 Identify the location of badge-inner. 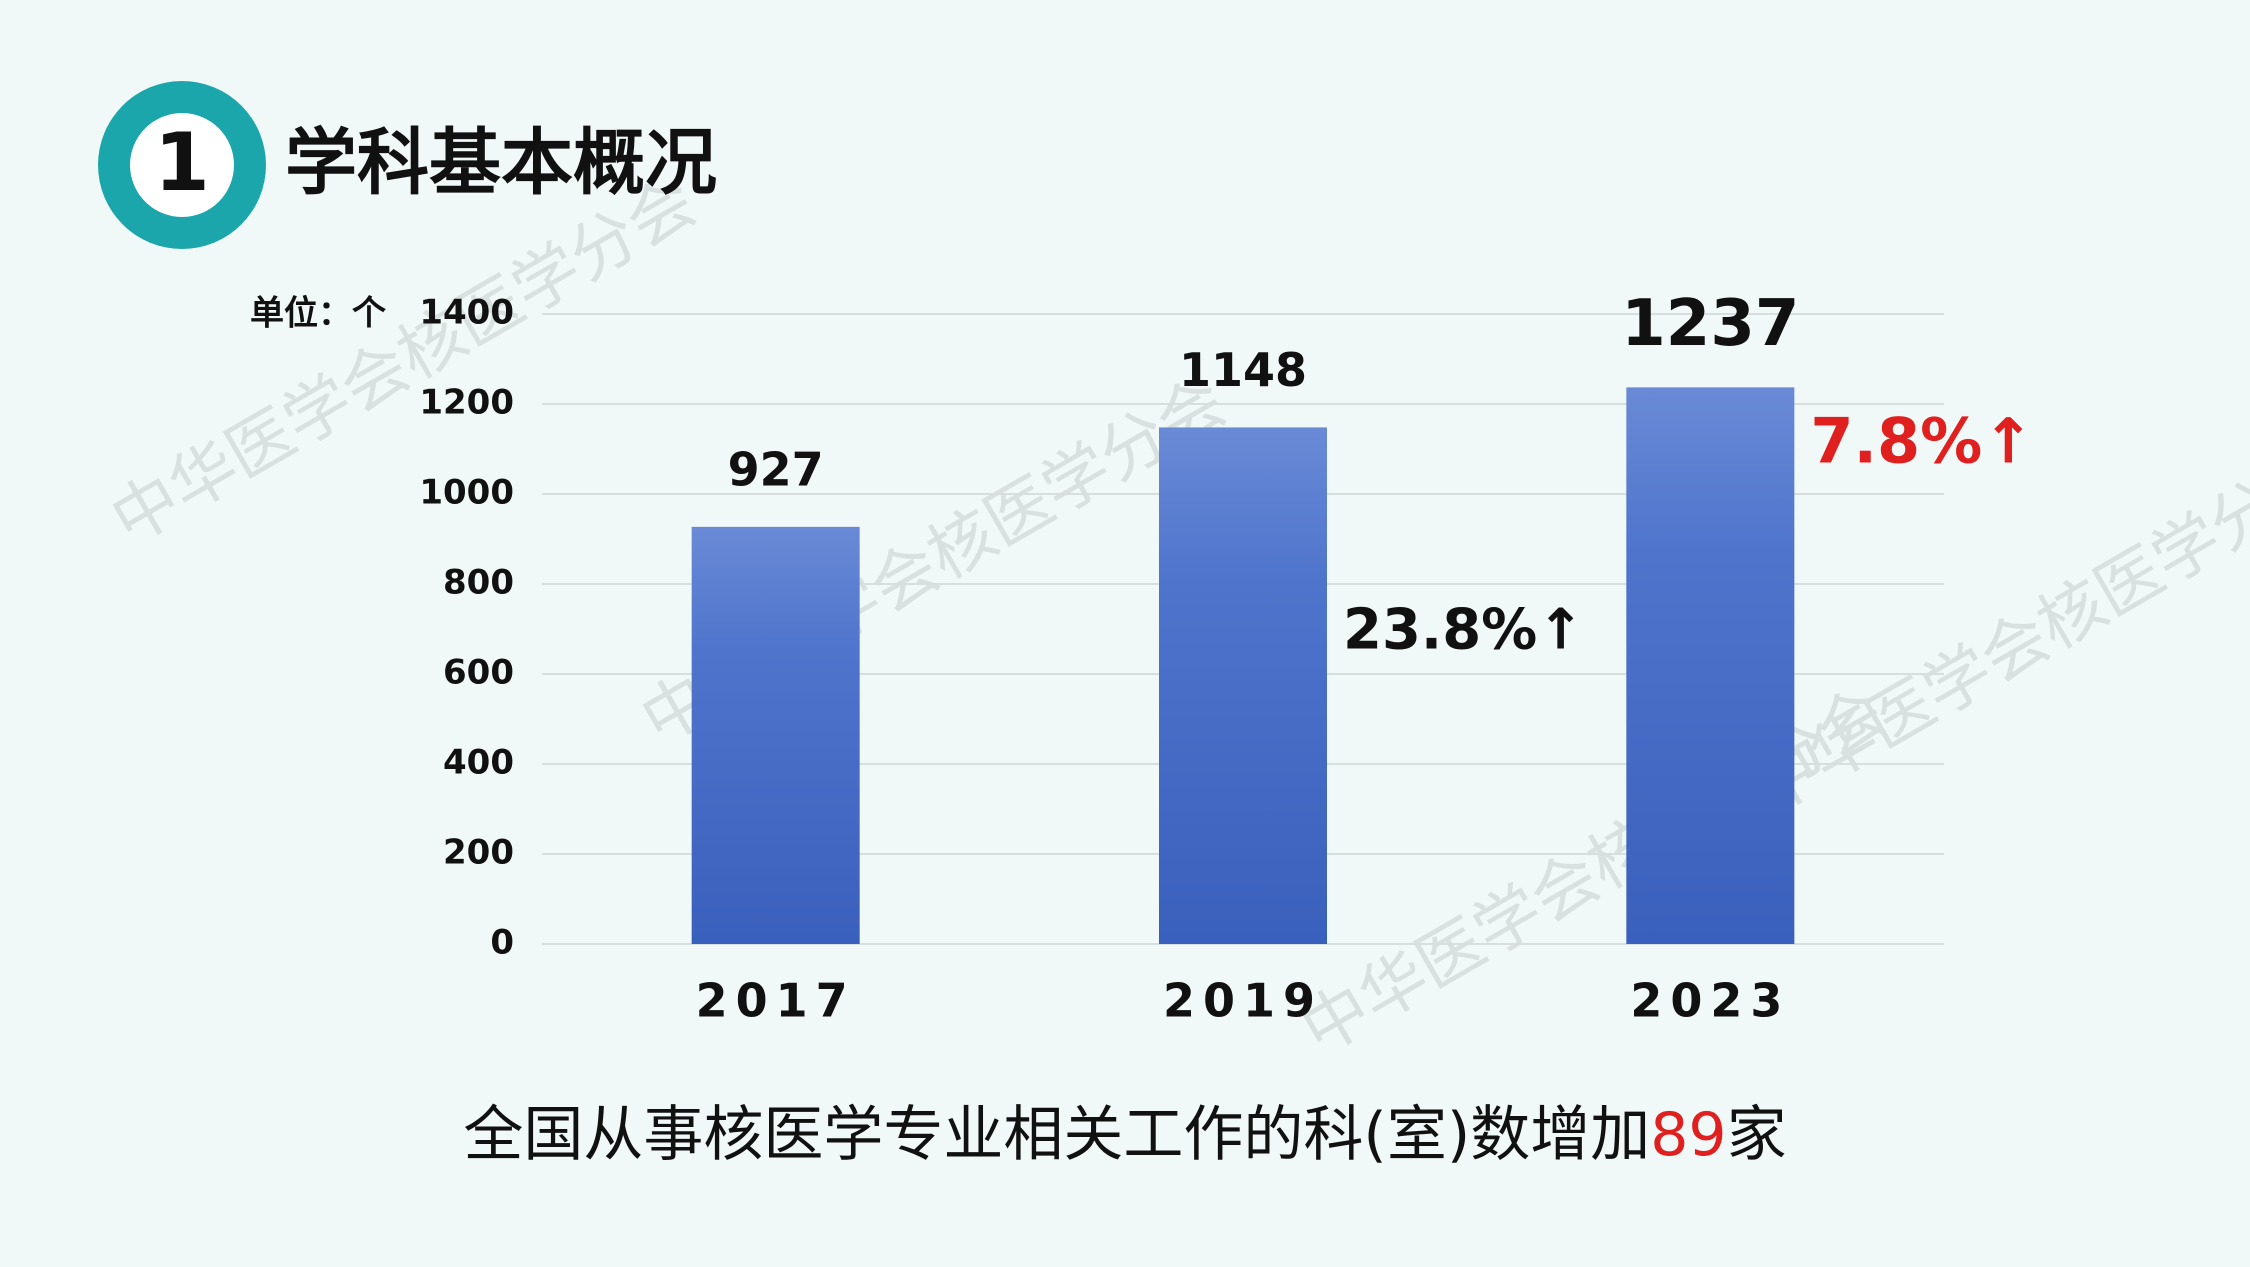
(182, 165).